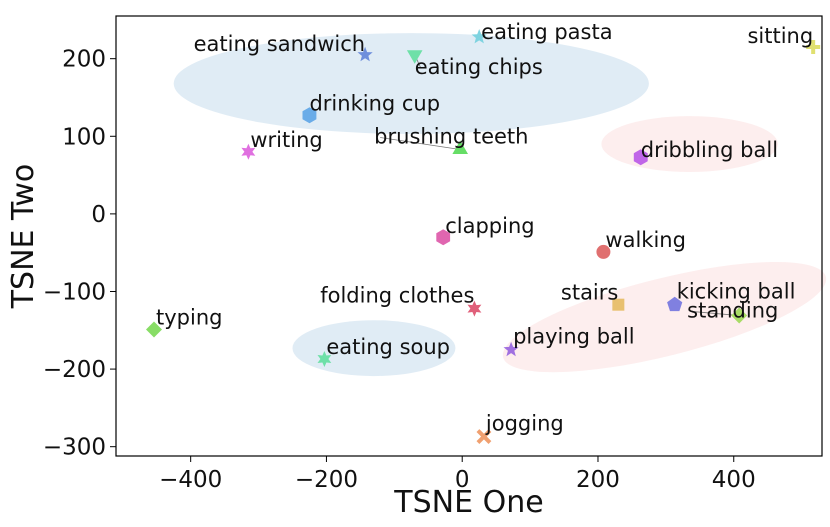 The height and width of the screenshot is (527, 830). I want to click on y-tick-label: −300, so click(74, 448).